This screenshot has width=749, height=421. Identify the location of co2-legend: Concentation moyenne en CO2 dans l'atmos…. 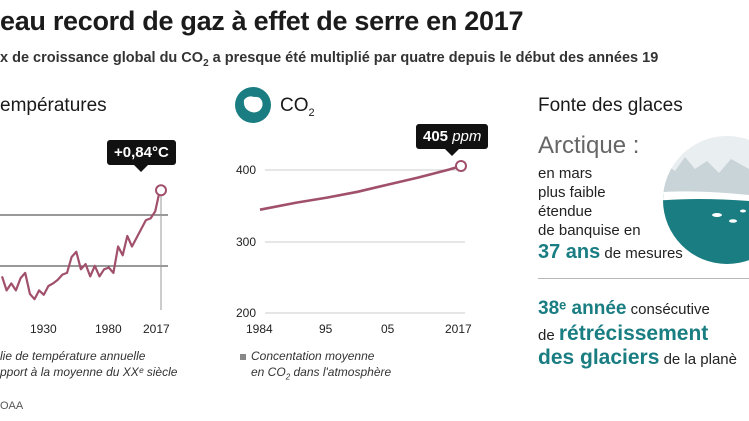
(315, 366).